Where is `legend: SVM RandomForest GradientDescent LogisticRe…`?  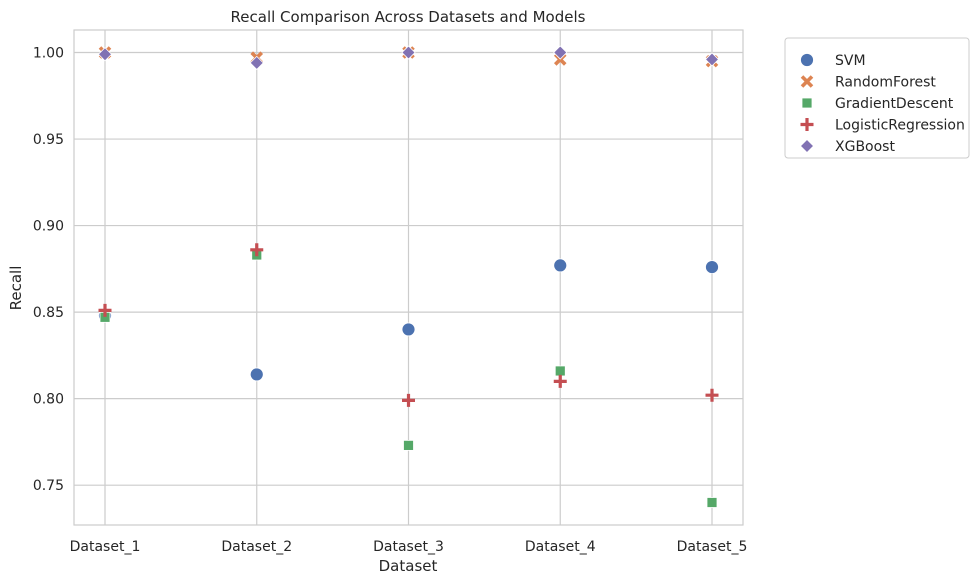 legend: SVM RandomForest GradientDescent LogisticRe… is located at coordinates (877, 98).